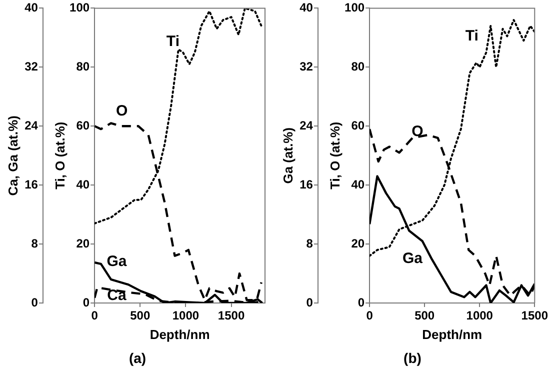 This screenshot has width=550, height=383. I want to click on series-label: Ca, so click(117, 295).